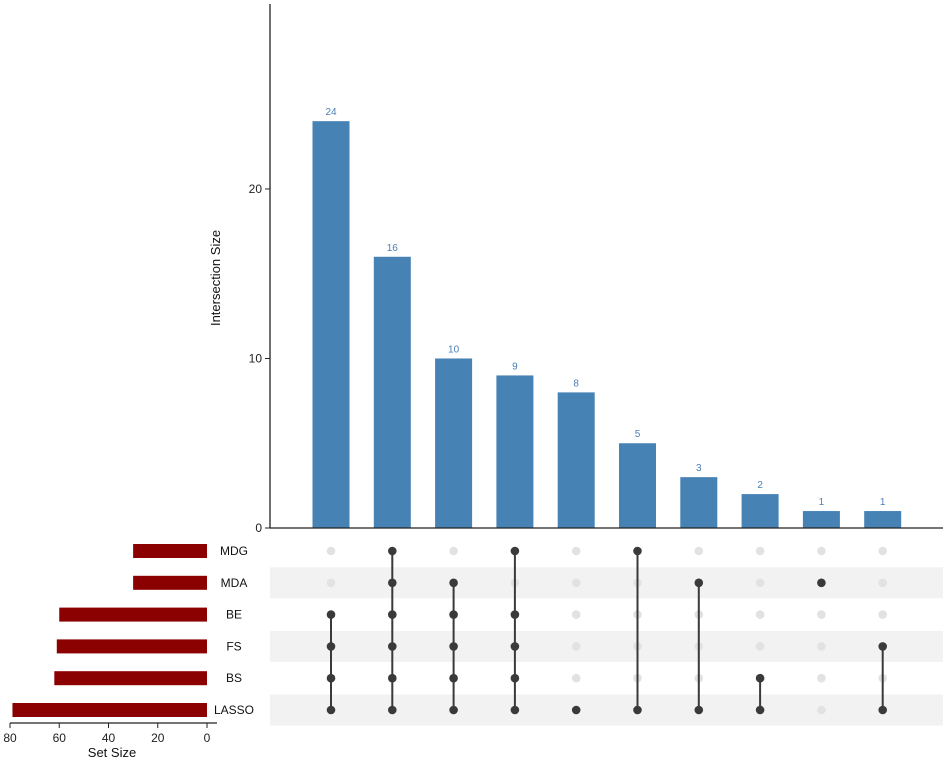 The height and width of the screenshot is (763, 945). What do you see at coordinates (256, 358) in the screenshot?
I see `y-tick-label: 10` at bounding box center [256, 358].